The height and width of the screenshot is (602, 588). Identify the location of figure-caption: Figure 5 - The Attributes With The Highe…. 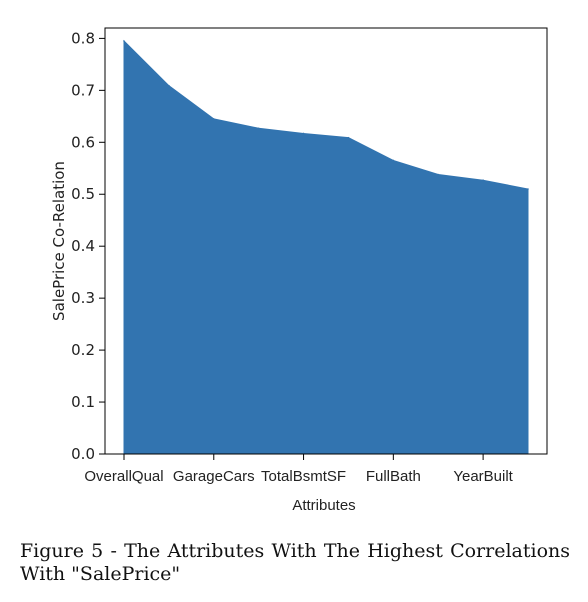
(295, 562).